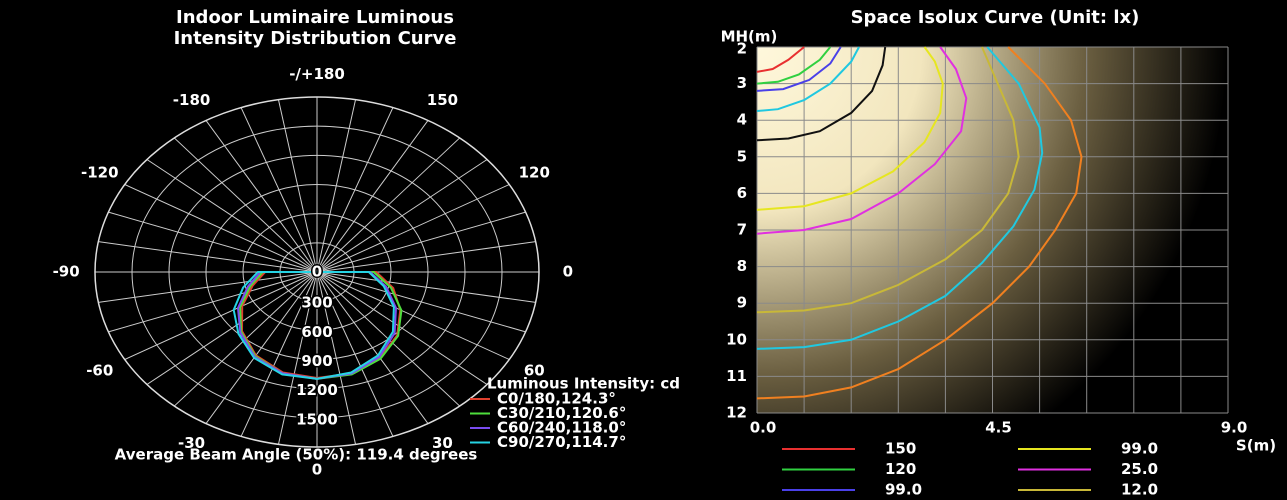 Image resolution: width=1287 pixels, height=500 pixels. What do you see at coordinates (736, 413) in the screenshot?
I see `y-tick-label: 12` at bounding box center [736, 413].